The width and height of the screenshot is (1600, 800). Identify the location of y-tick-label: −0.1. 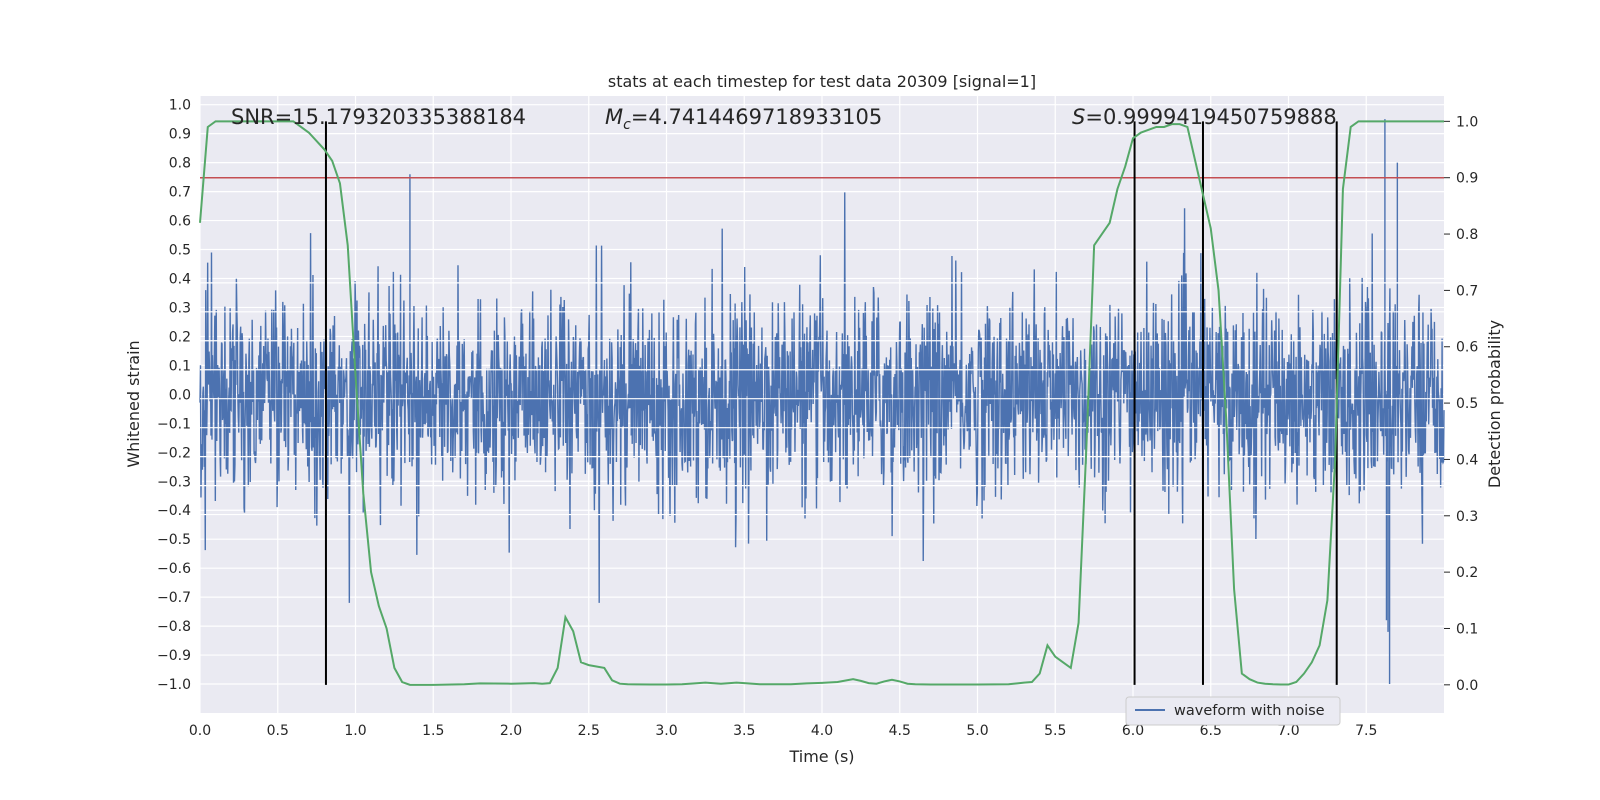
(174, 424).